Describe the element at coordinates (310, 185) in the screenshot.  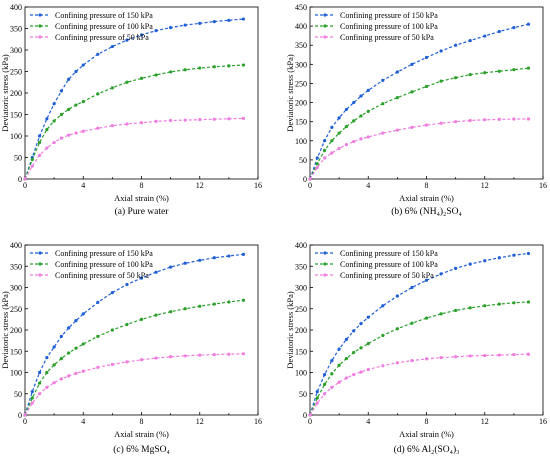
I see `x-tick-label: 0` at that location.